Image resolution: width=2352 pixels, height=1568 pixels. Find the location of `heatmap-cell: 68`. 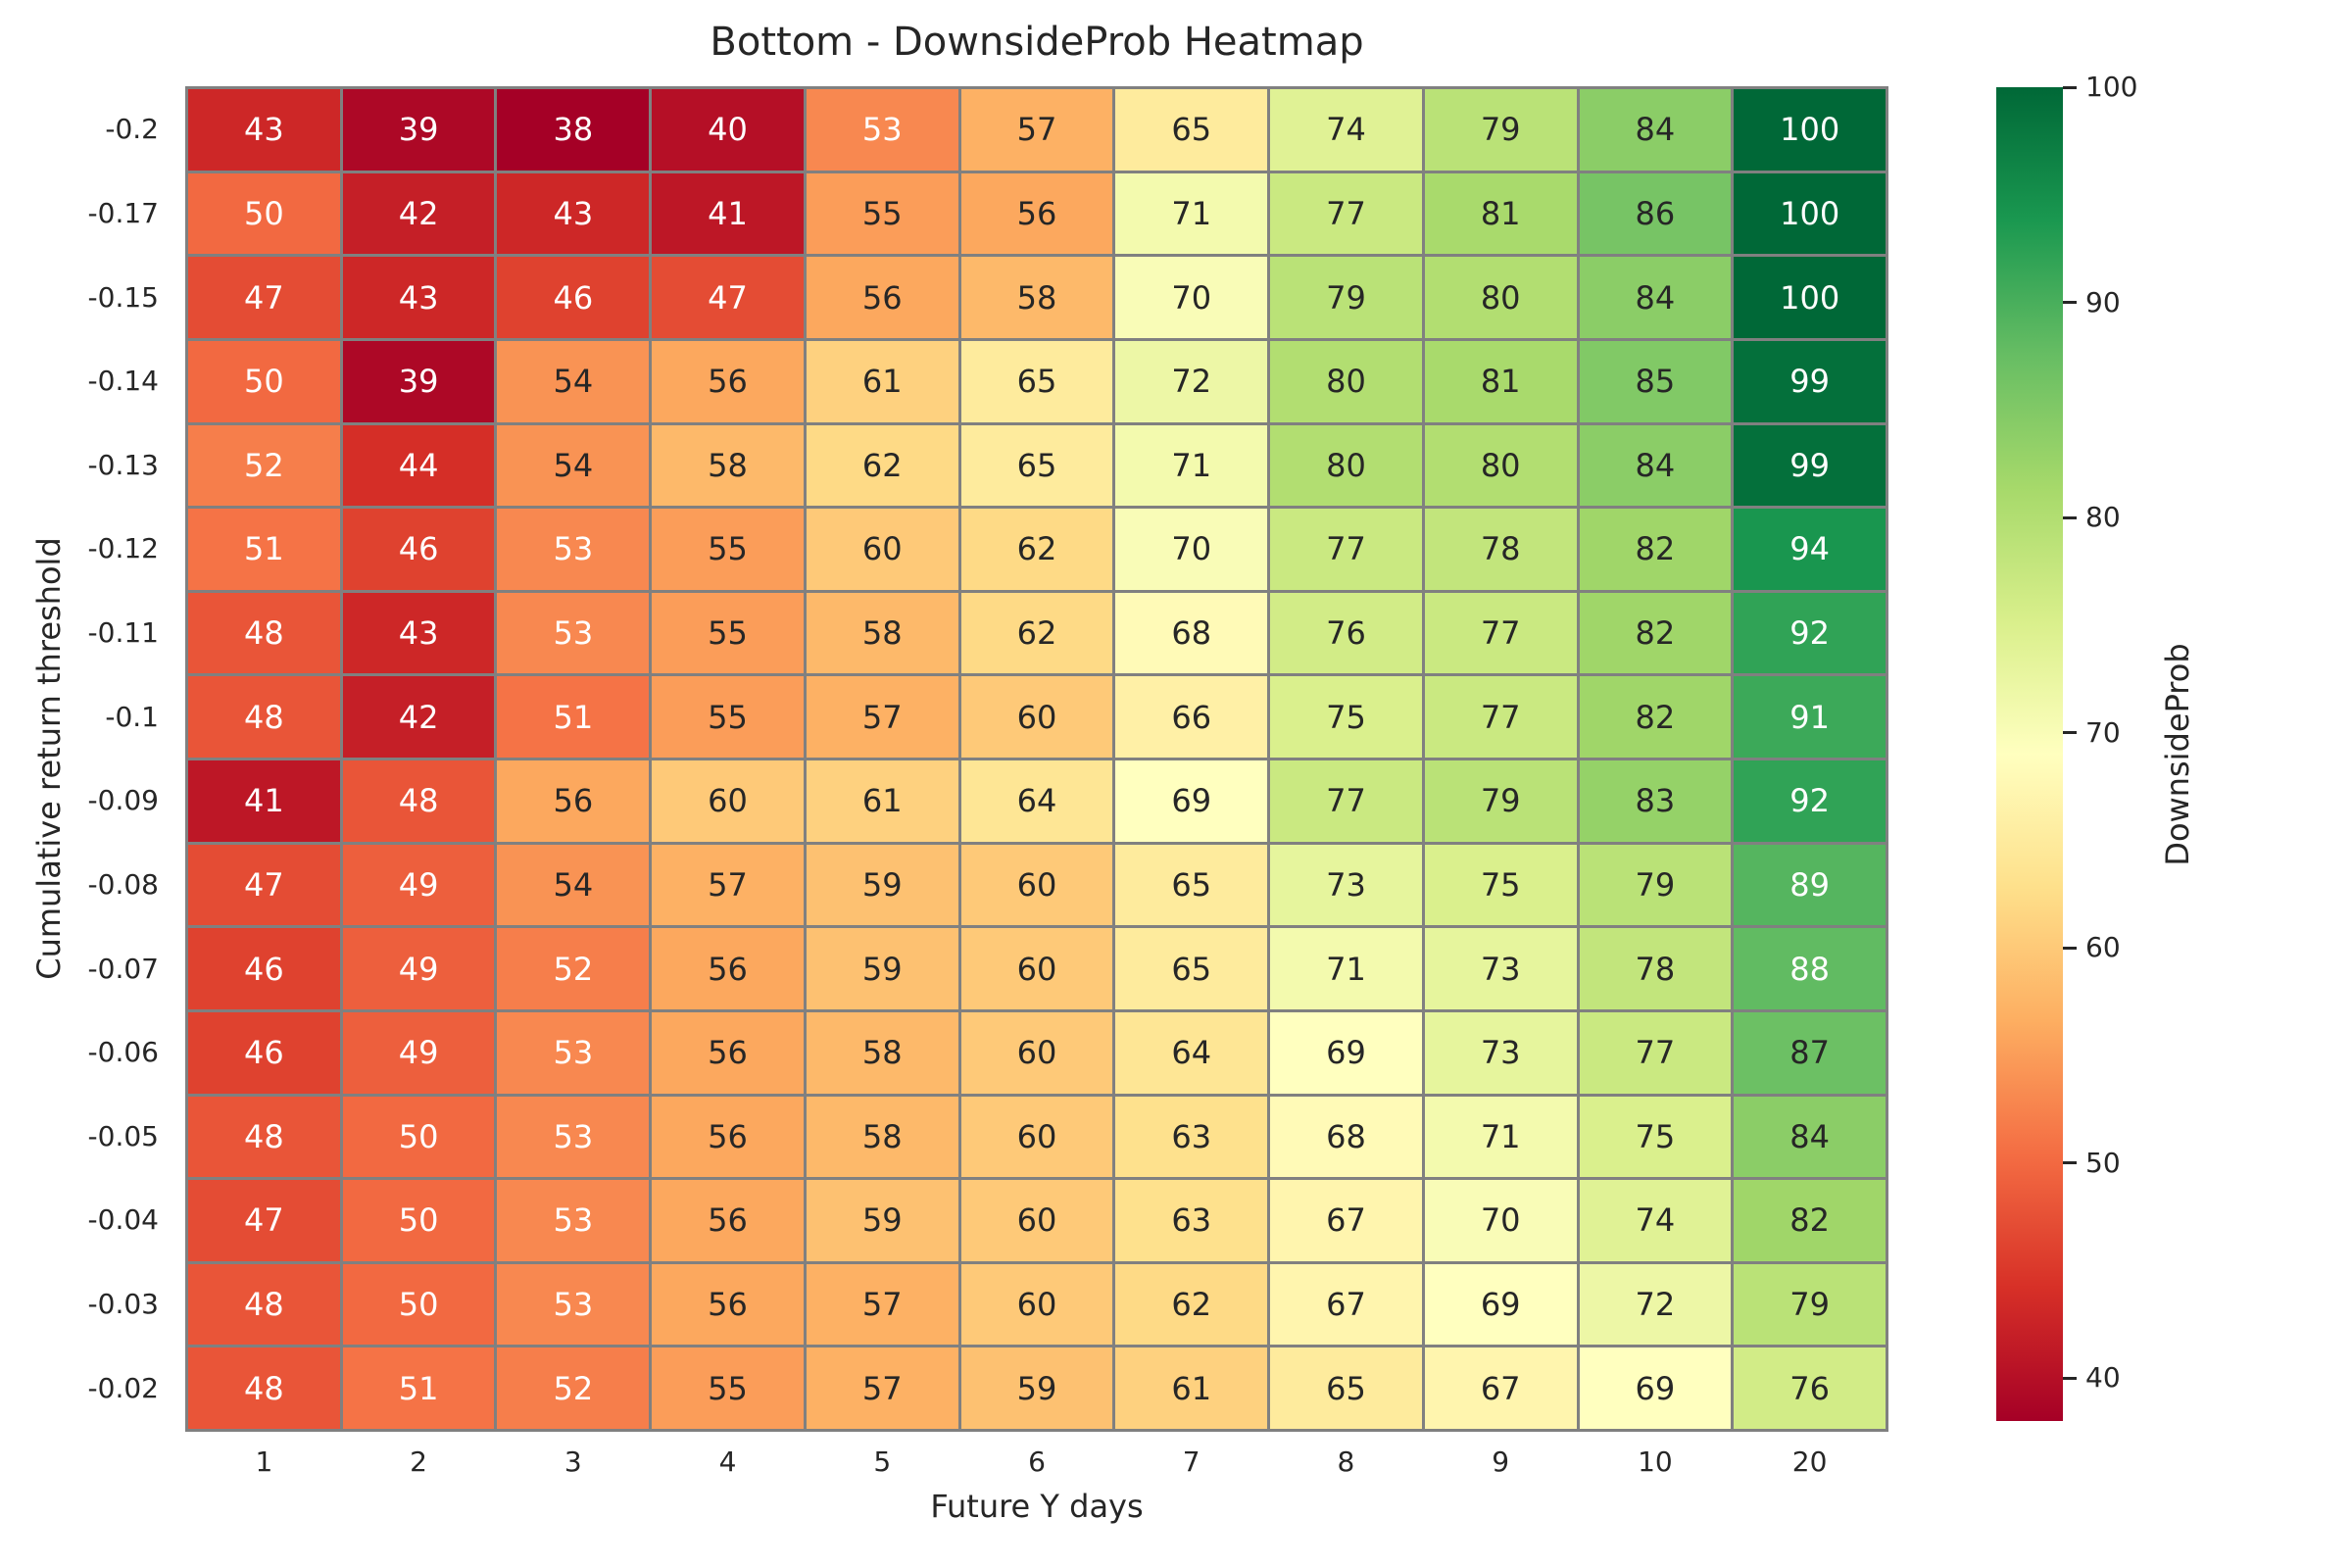

heatmap-cell: 68 is located at coordinates (1346, 1137).